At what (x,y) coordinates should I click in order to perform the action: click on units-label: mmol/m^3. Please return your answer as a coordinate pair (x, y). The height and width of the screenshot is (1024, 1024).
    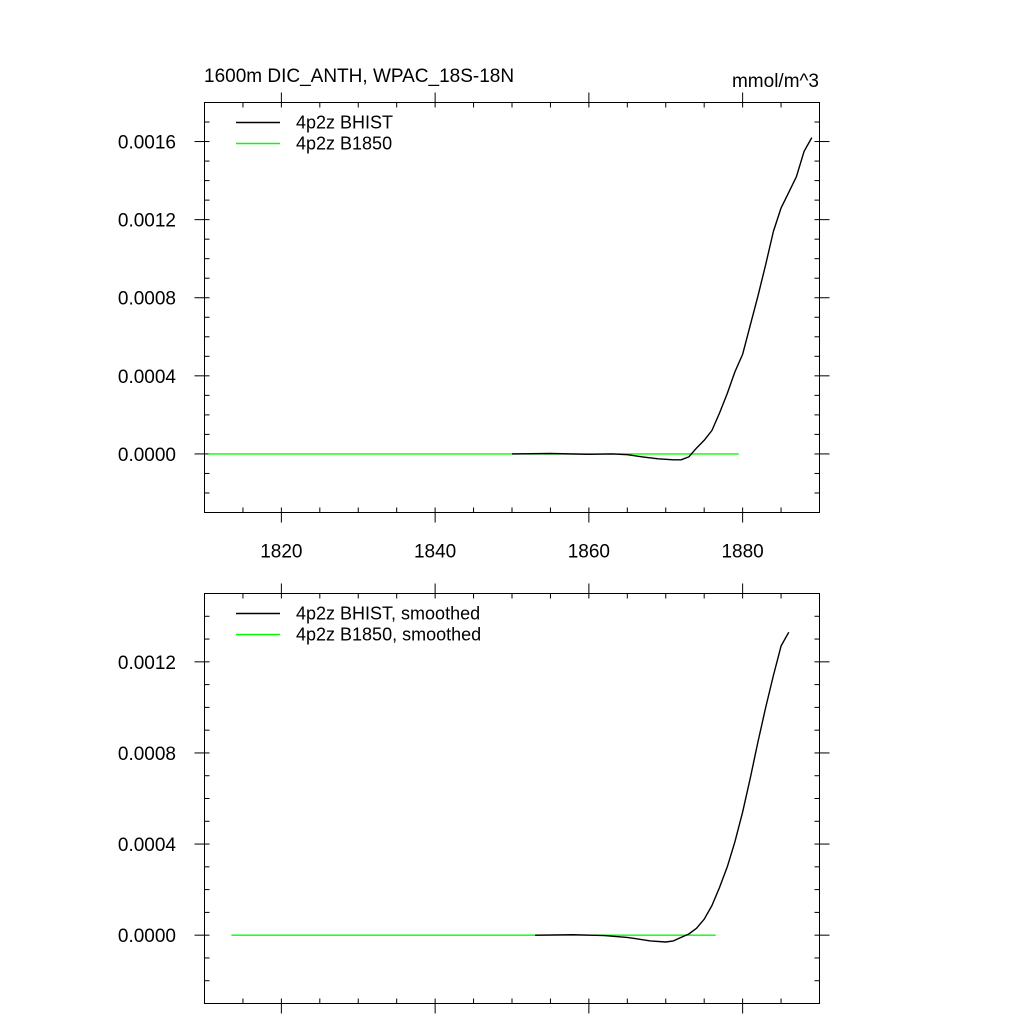
    Looking at the image, I should click on (775, 81).